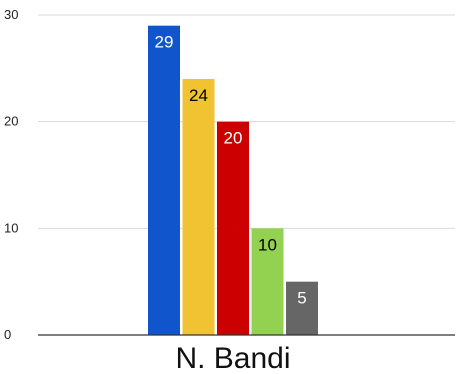  I want to click on data-label-1: 29, so click(164, 42).